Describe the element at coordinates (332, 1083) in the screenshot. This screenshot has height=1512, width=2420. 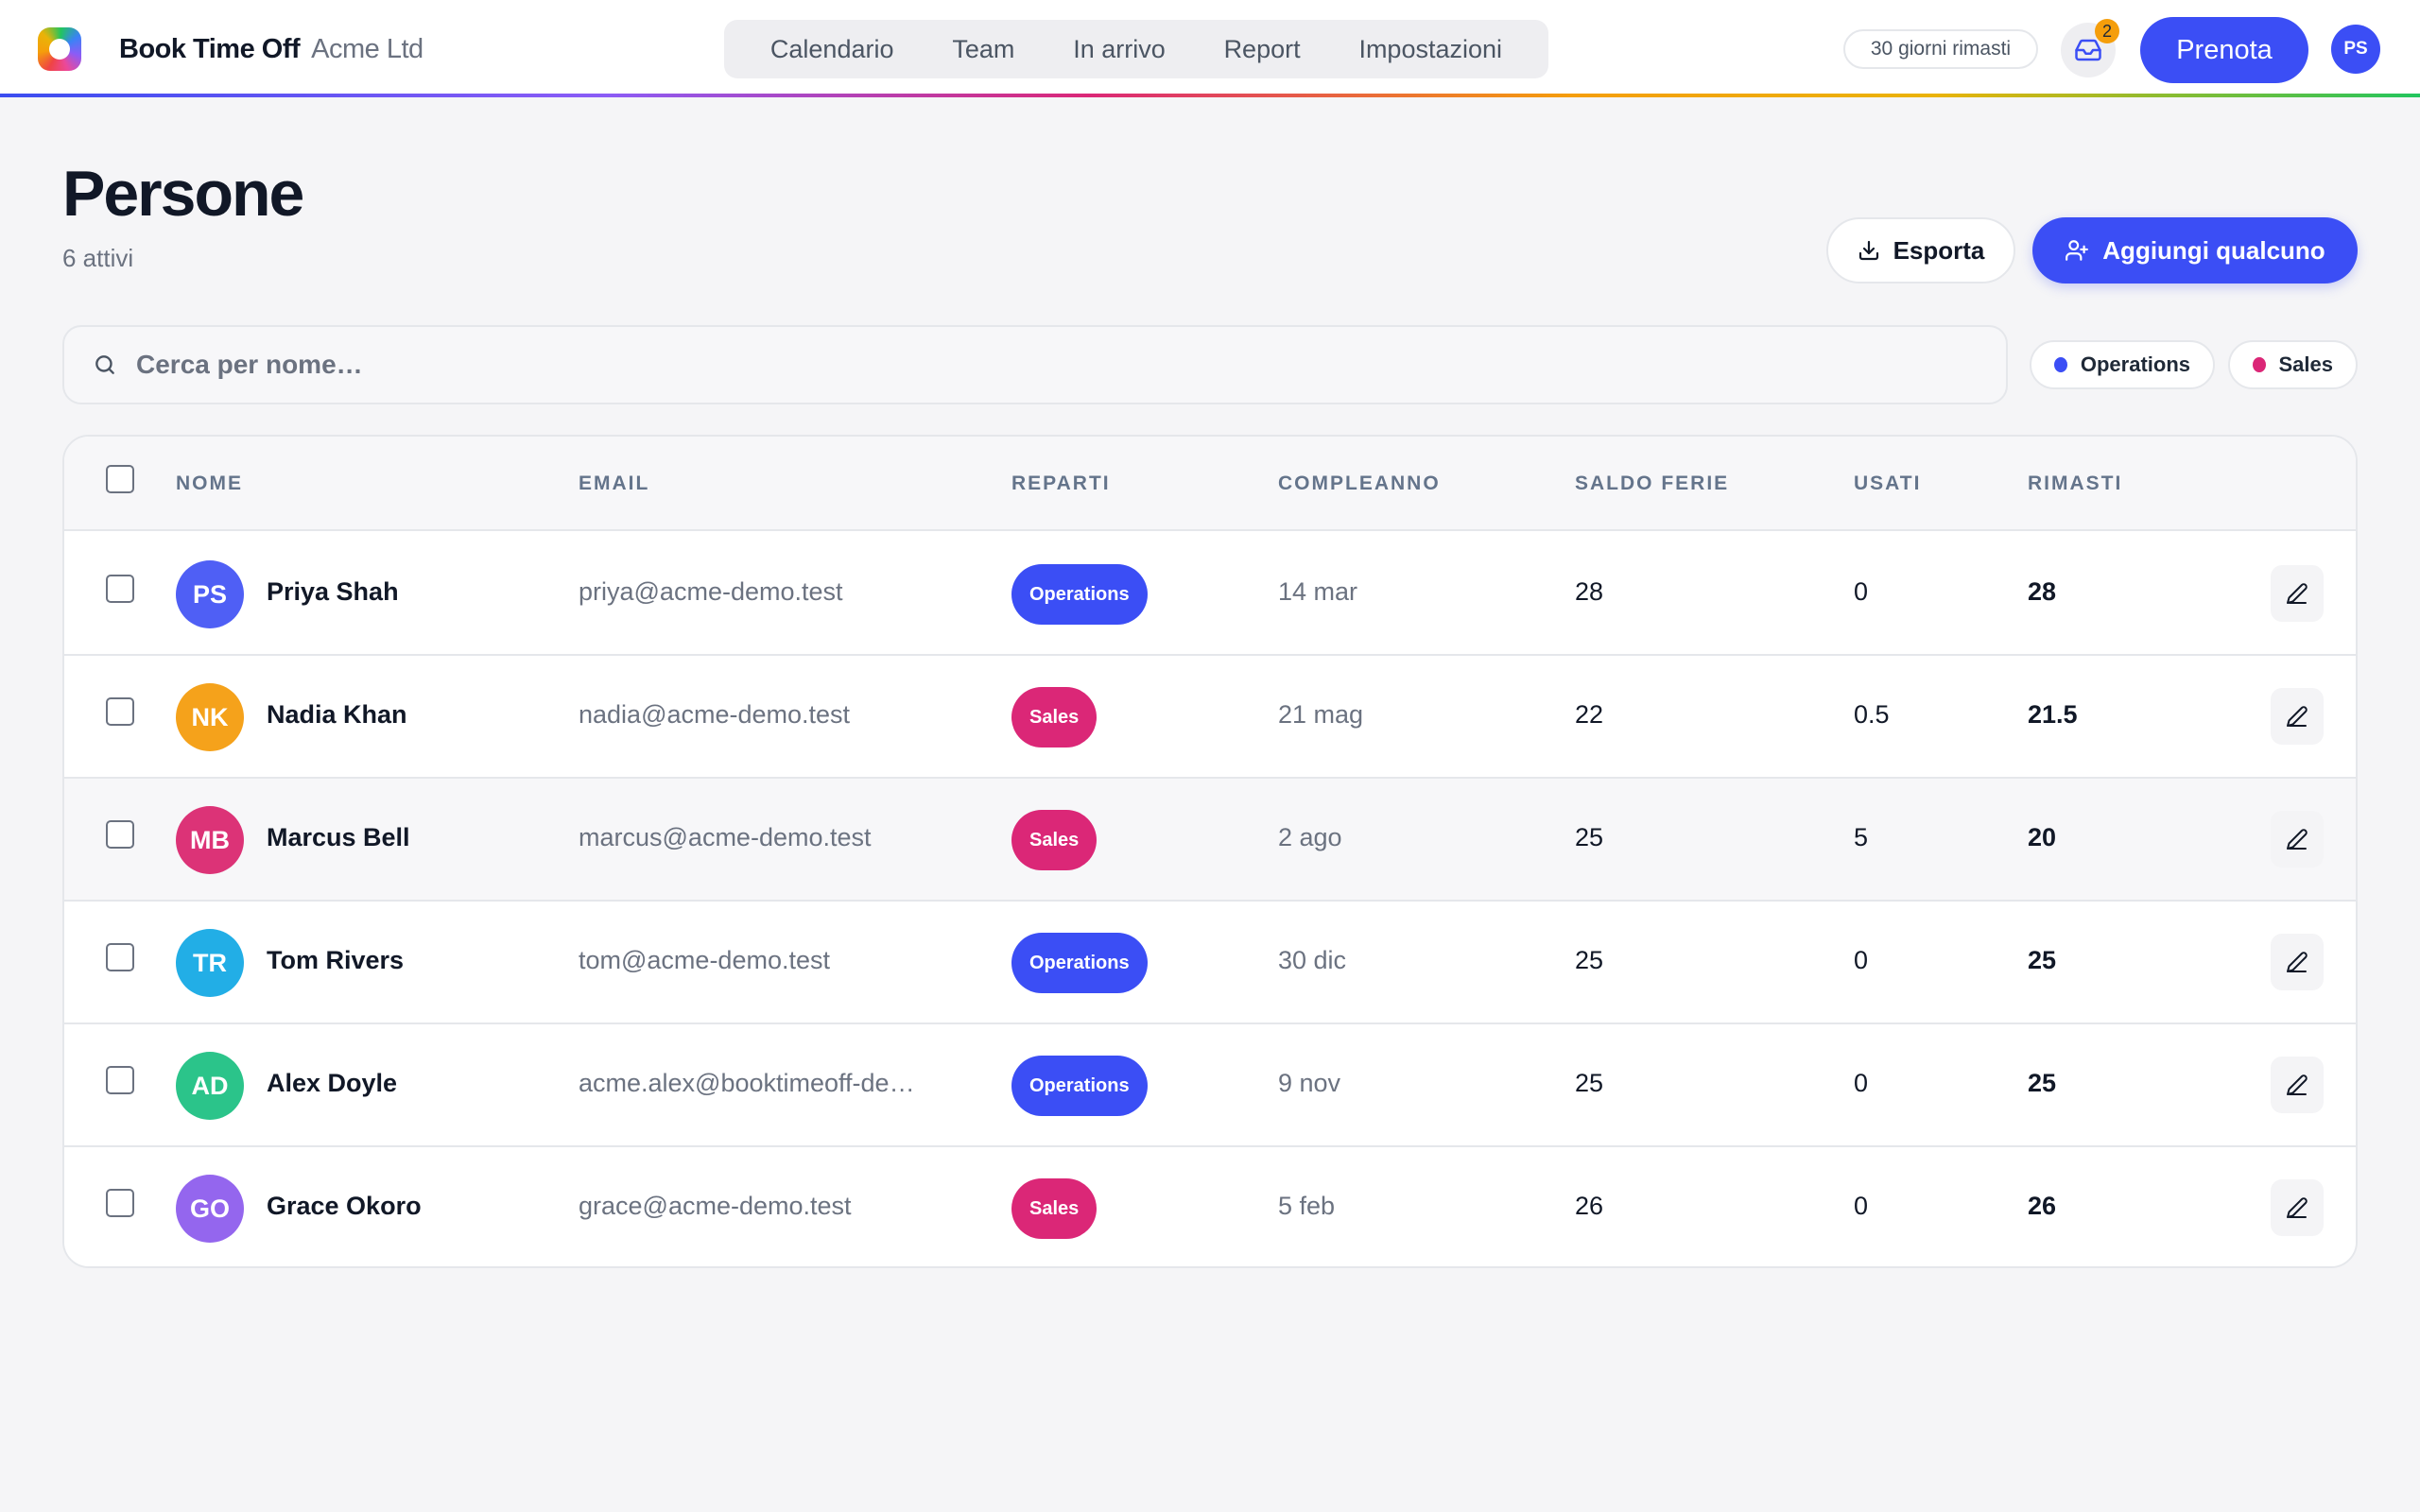
I see `person-name: Alex Doyle` at that location.